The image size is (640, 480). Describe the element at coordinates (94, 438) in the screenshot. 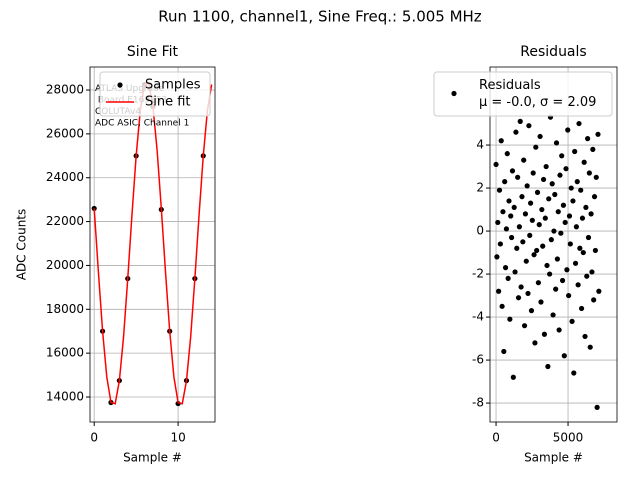

I see `x-tick-label: 0` at that location.